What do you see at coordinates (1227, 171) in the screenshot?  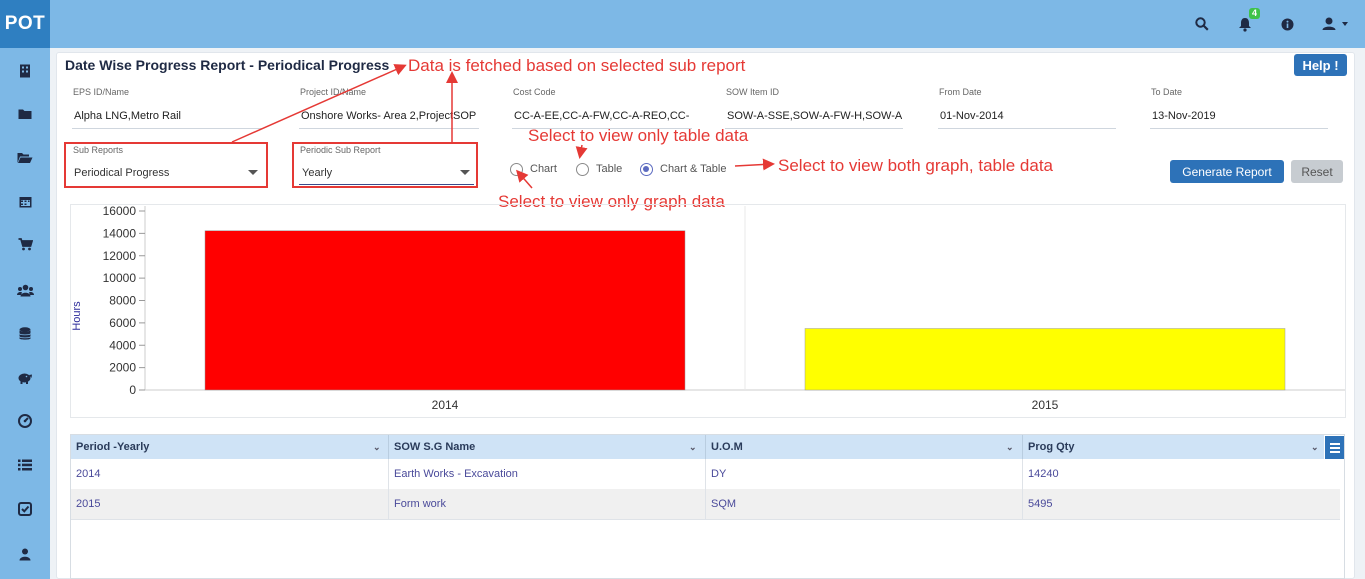 I see `generate-report-button: Generate Report` at bounding box center [1227, 171].